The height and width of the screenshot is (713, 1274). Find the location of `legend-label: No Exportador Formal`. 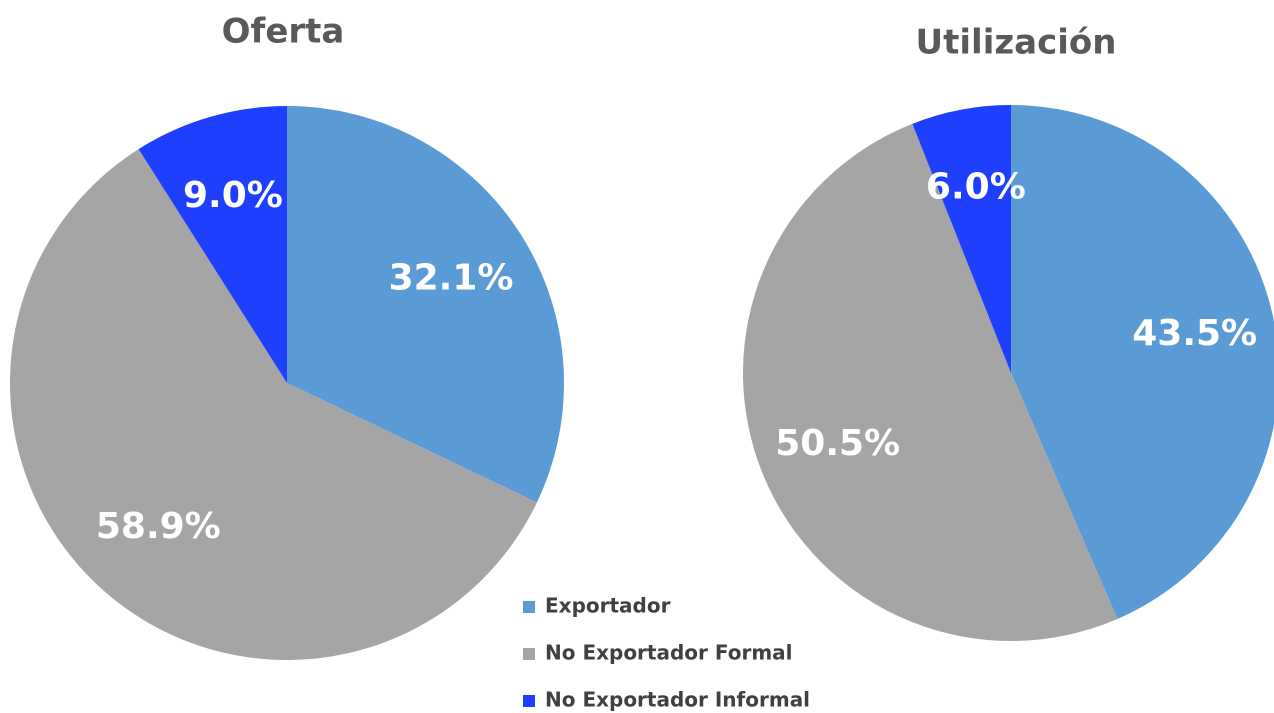

legend-label: No Exportador Formal is located at coordinates (669, 653).